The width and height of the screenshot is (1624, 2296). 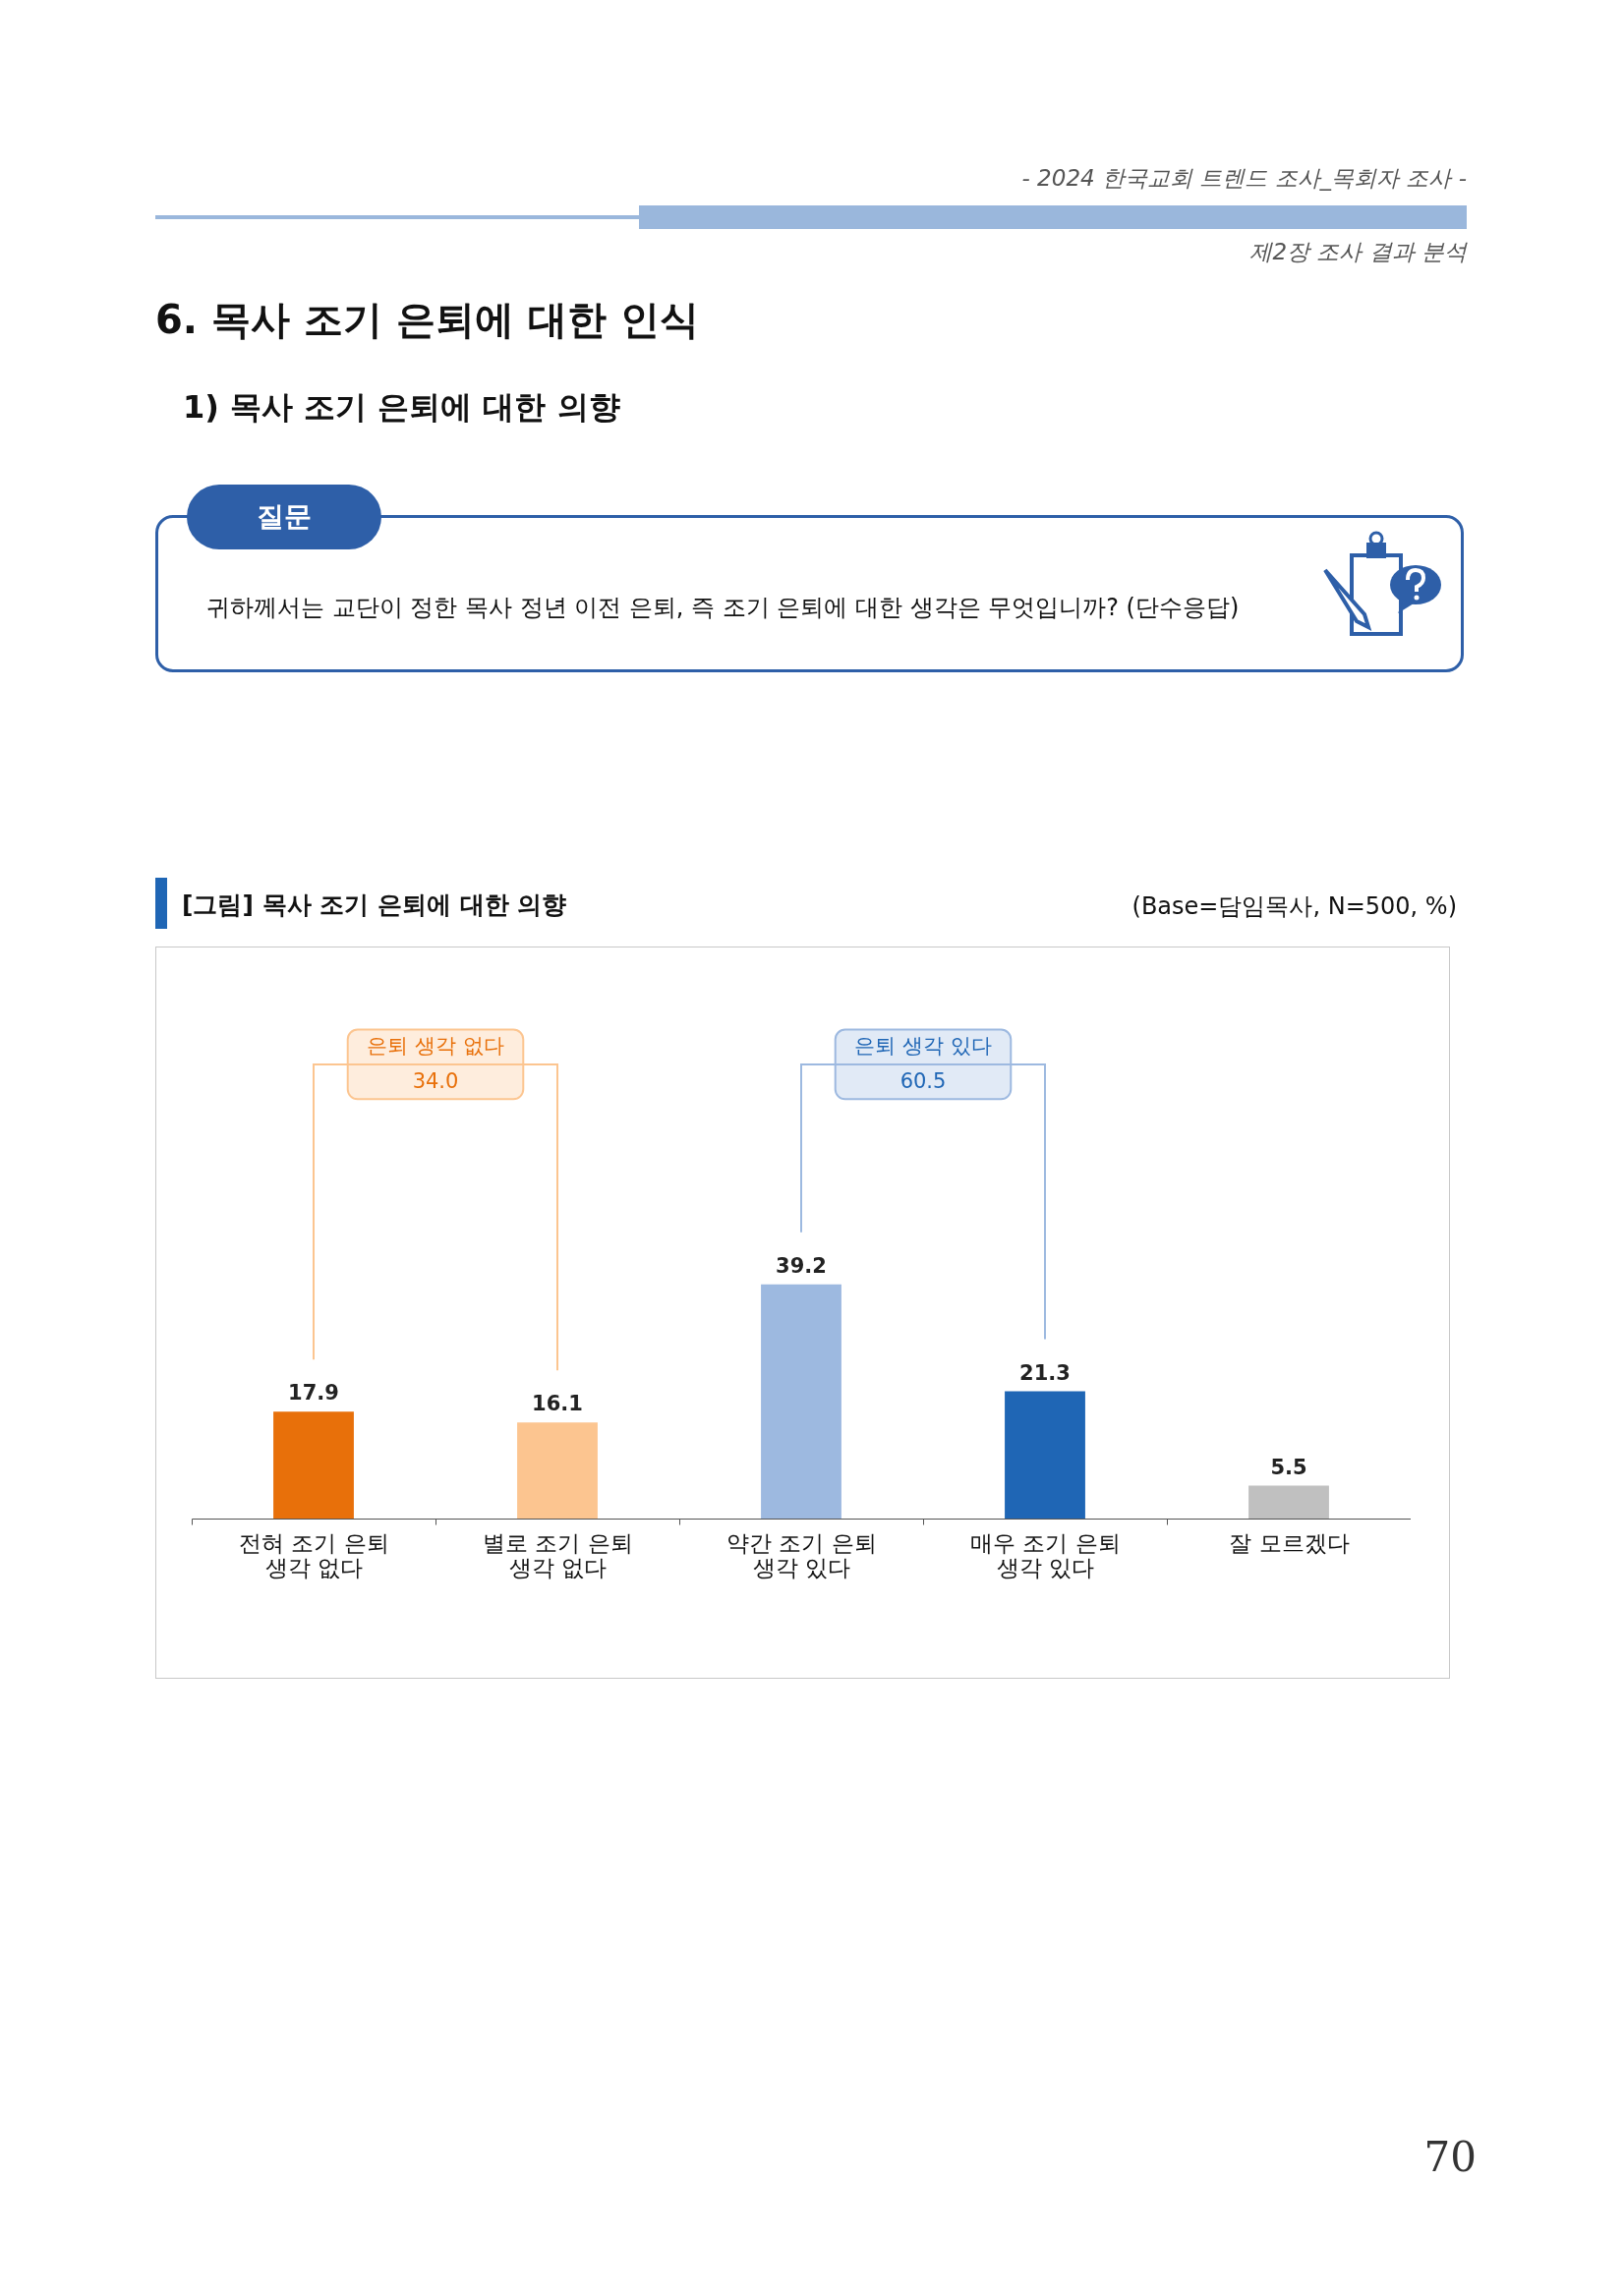 What do you see at coordinates (1358, 252) in the screenshot?
I see `text: 제2장 조사 결과 분석` at bounding box center [1358, 252].